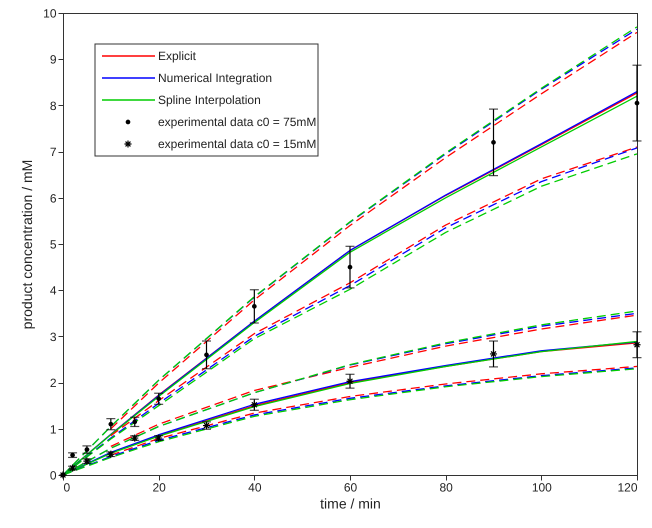  What do you see at coordinates (215, 78) in the screenshot?
I see `legend-label: Numerical Integration` at bounding box center [215, 78].